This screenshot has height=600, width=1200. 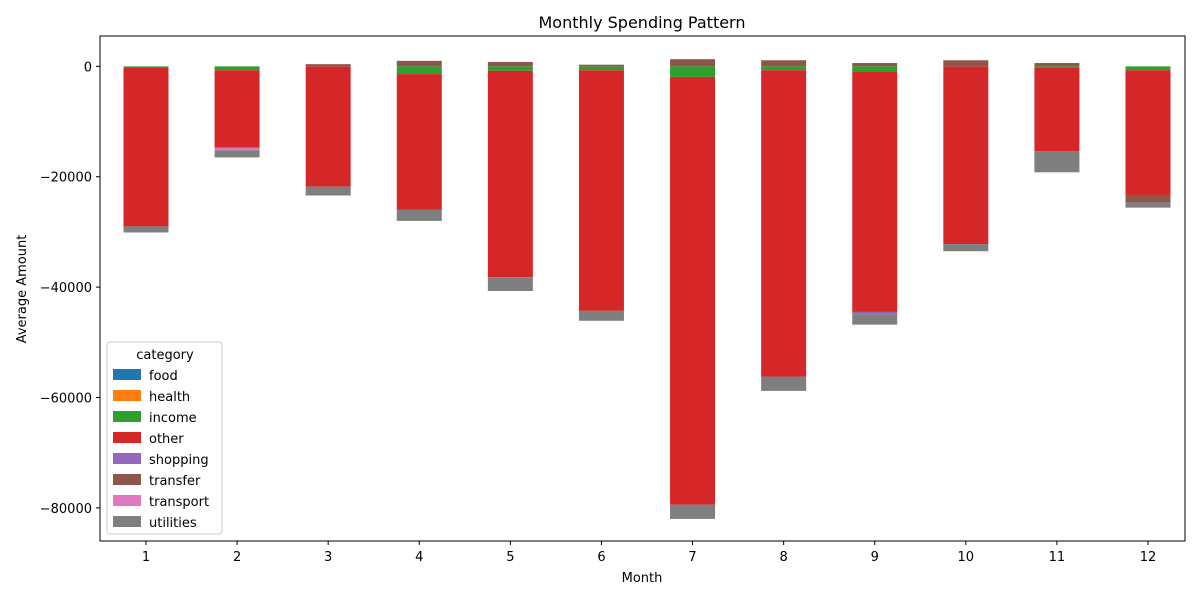 I want to click on legend-swatch-shopping, so click(x=127, y=458).